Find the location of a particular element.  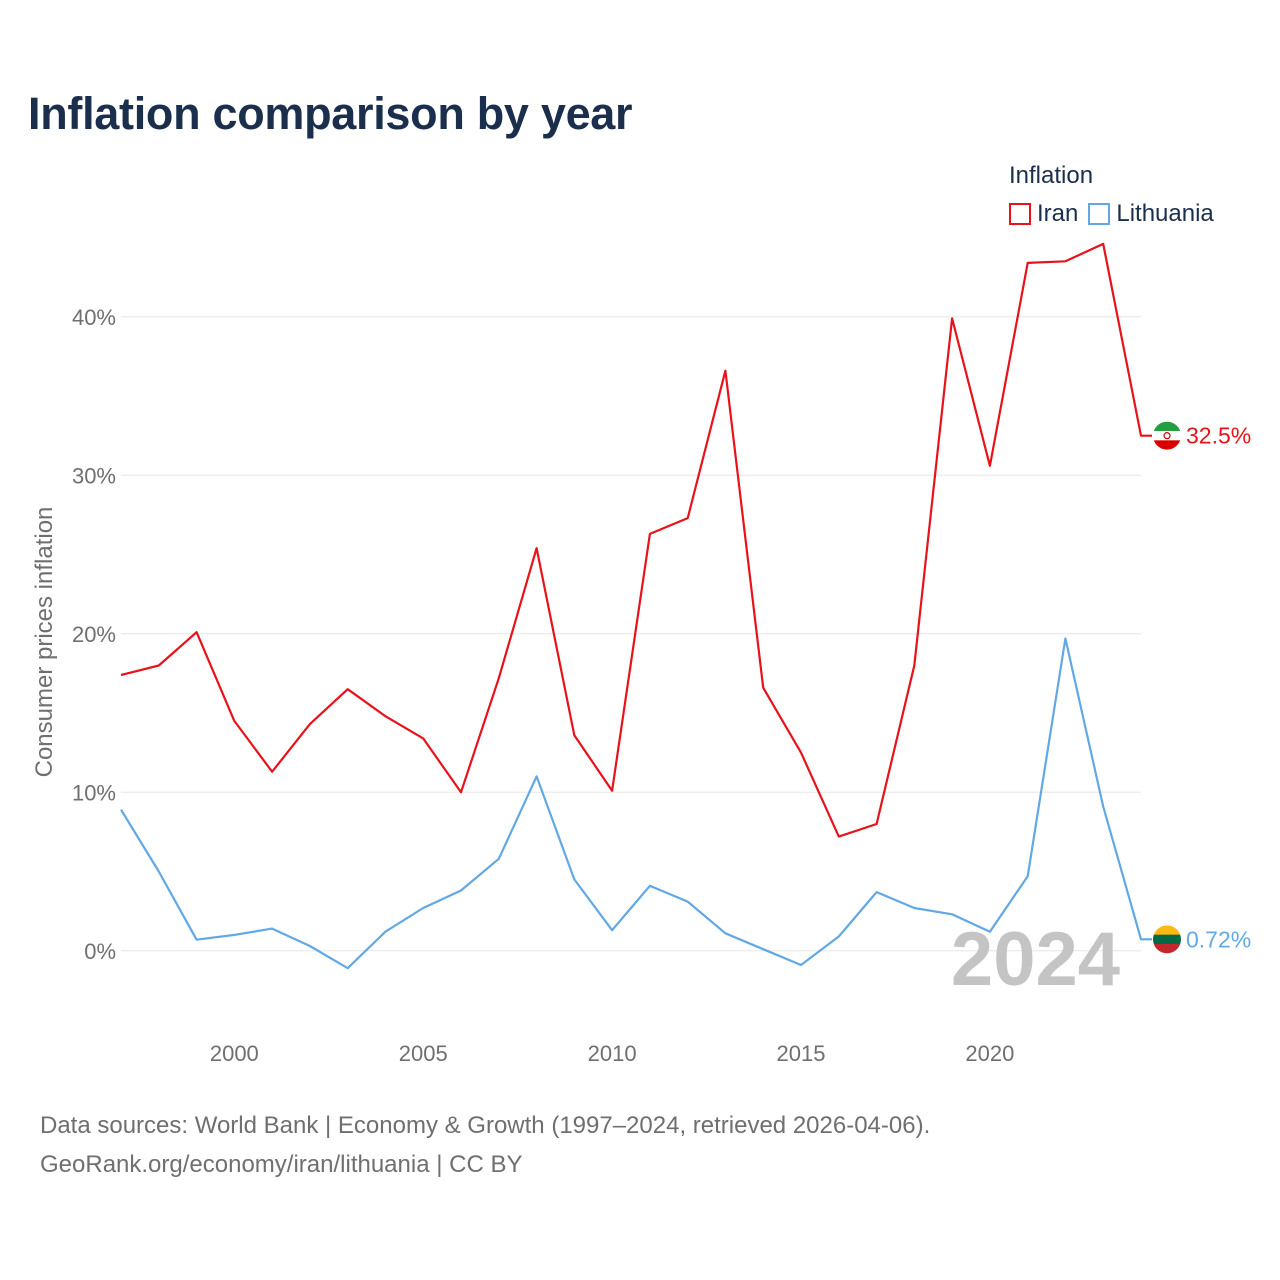

legend: Inflation Iran Lithuania is located at coordinates (1111, 195).